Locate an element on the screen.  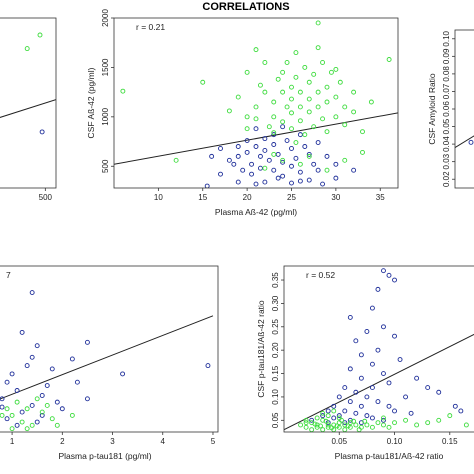
x-axis-label: Plasma p-tau181 (pg/ml) is located at coordinates (104, 456).